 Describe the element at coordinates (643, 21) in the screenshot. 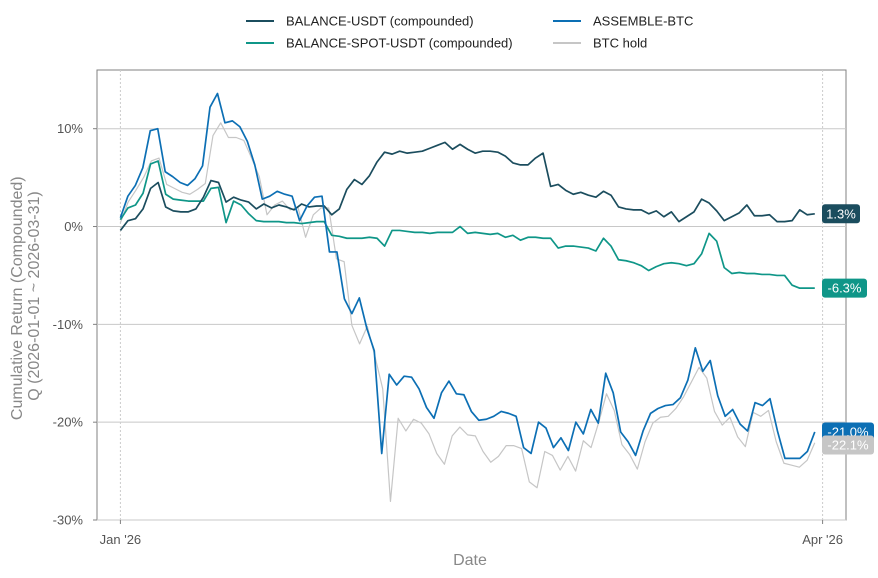

I see `legend-label: ASSEMBLE-BTC` at that location.